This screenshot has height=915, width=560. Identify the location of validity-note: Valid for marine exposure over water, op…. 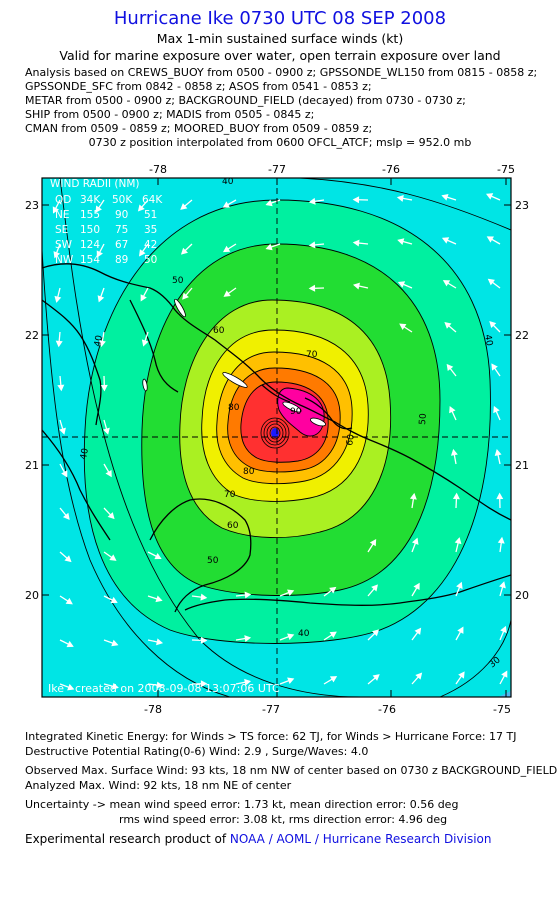
(280, 55).